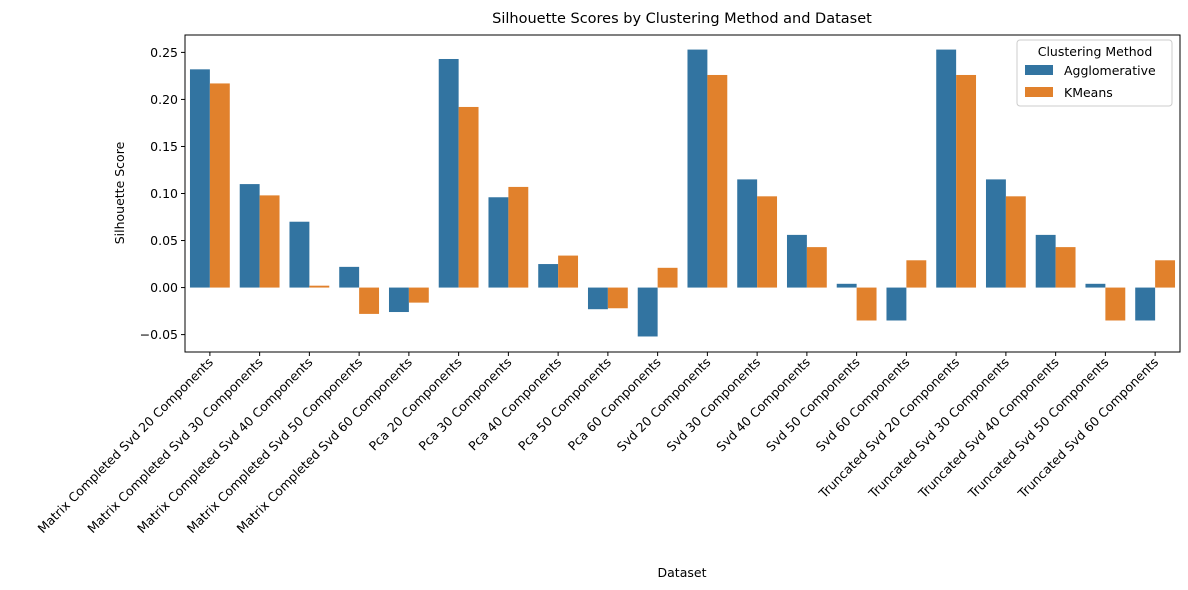  What do you see at coordinates (682, 572) in the screenshot?
I see `x-axis-label: Dataset` at bounding box center [682, 572].